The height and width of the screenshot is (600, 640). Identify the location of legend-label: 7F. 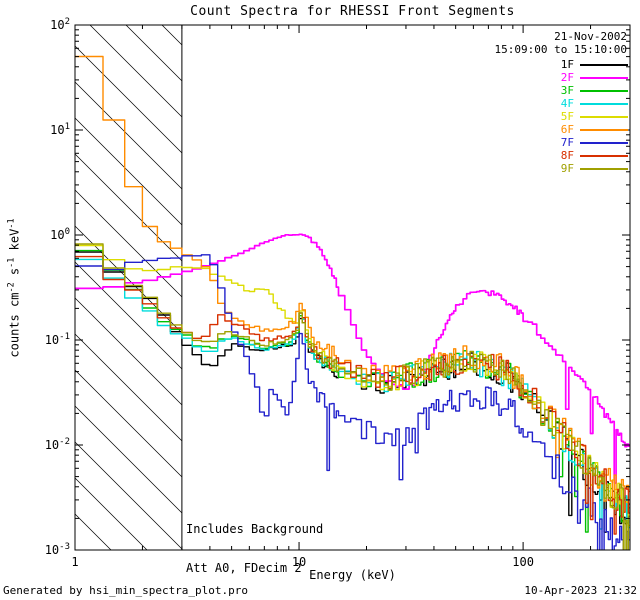
(567, 142).